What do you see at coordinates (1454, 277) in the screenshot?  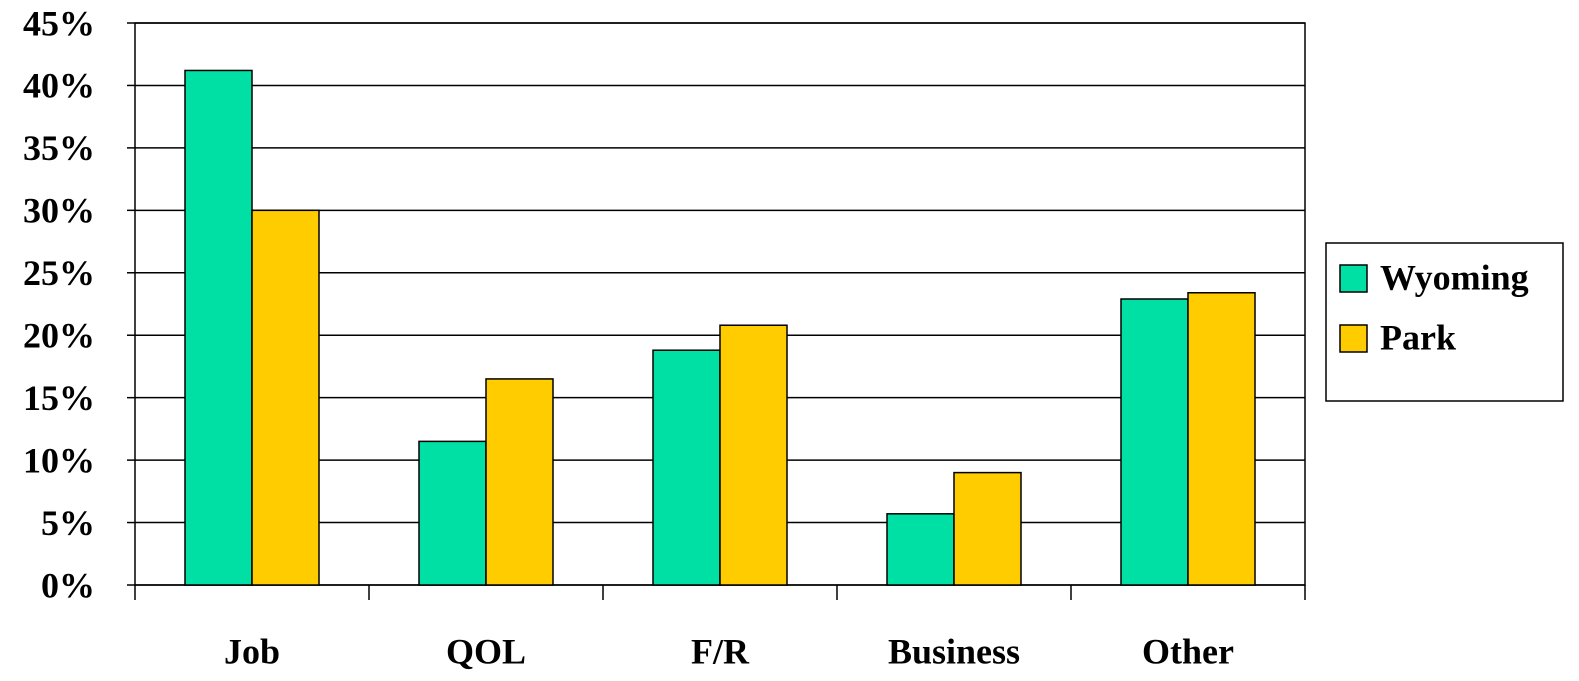 I see `legend-label: Wyoming` at bounding box center [1454, 277].